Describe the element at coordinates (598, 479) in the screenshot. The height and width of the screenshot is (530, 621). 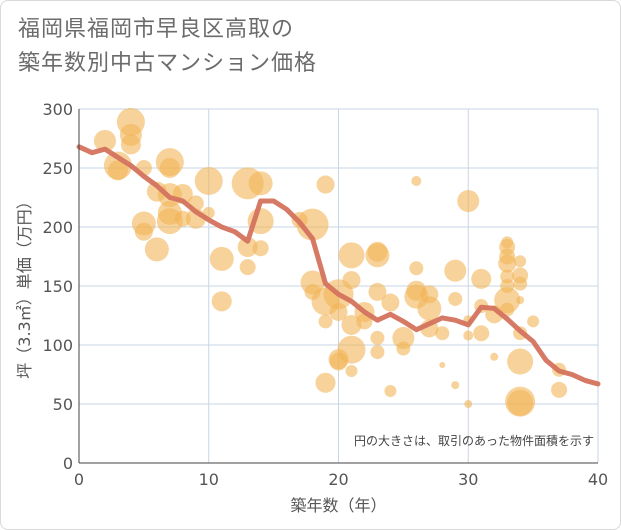
I see `x-tick-label: 40` at that location.